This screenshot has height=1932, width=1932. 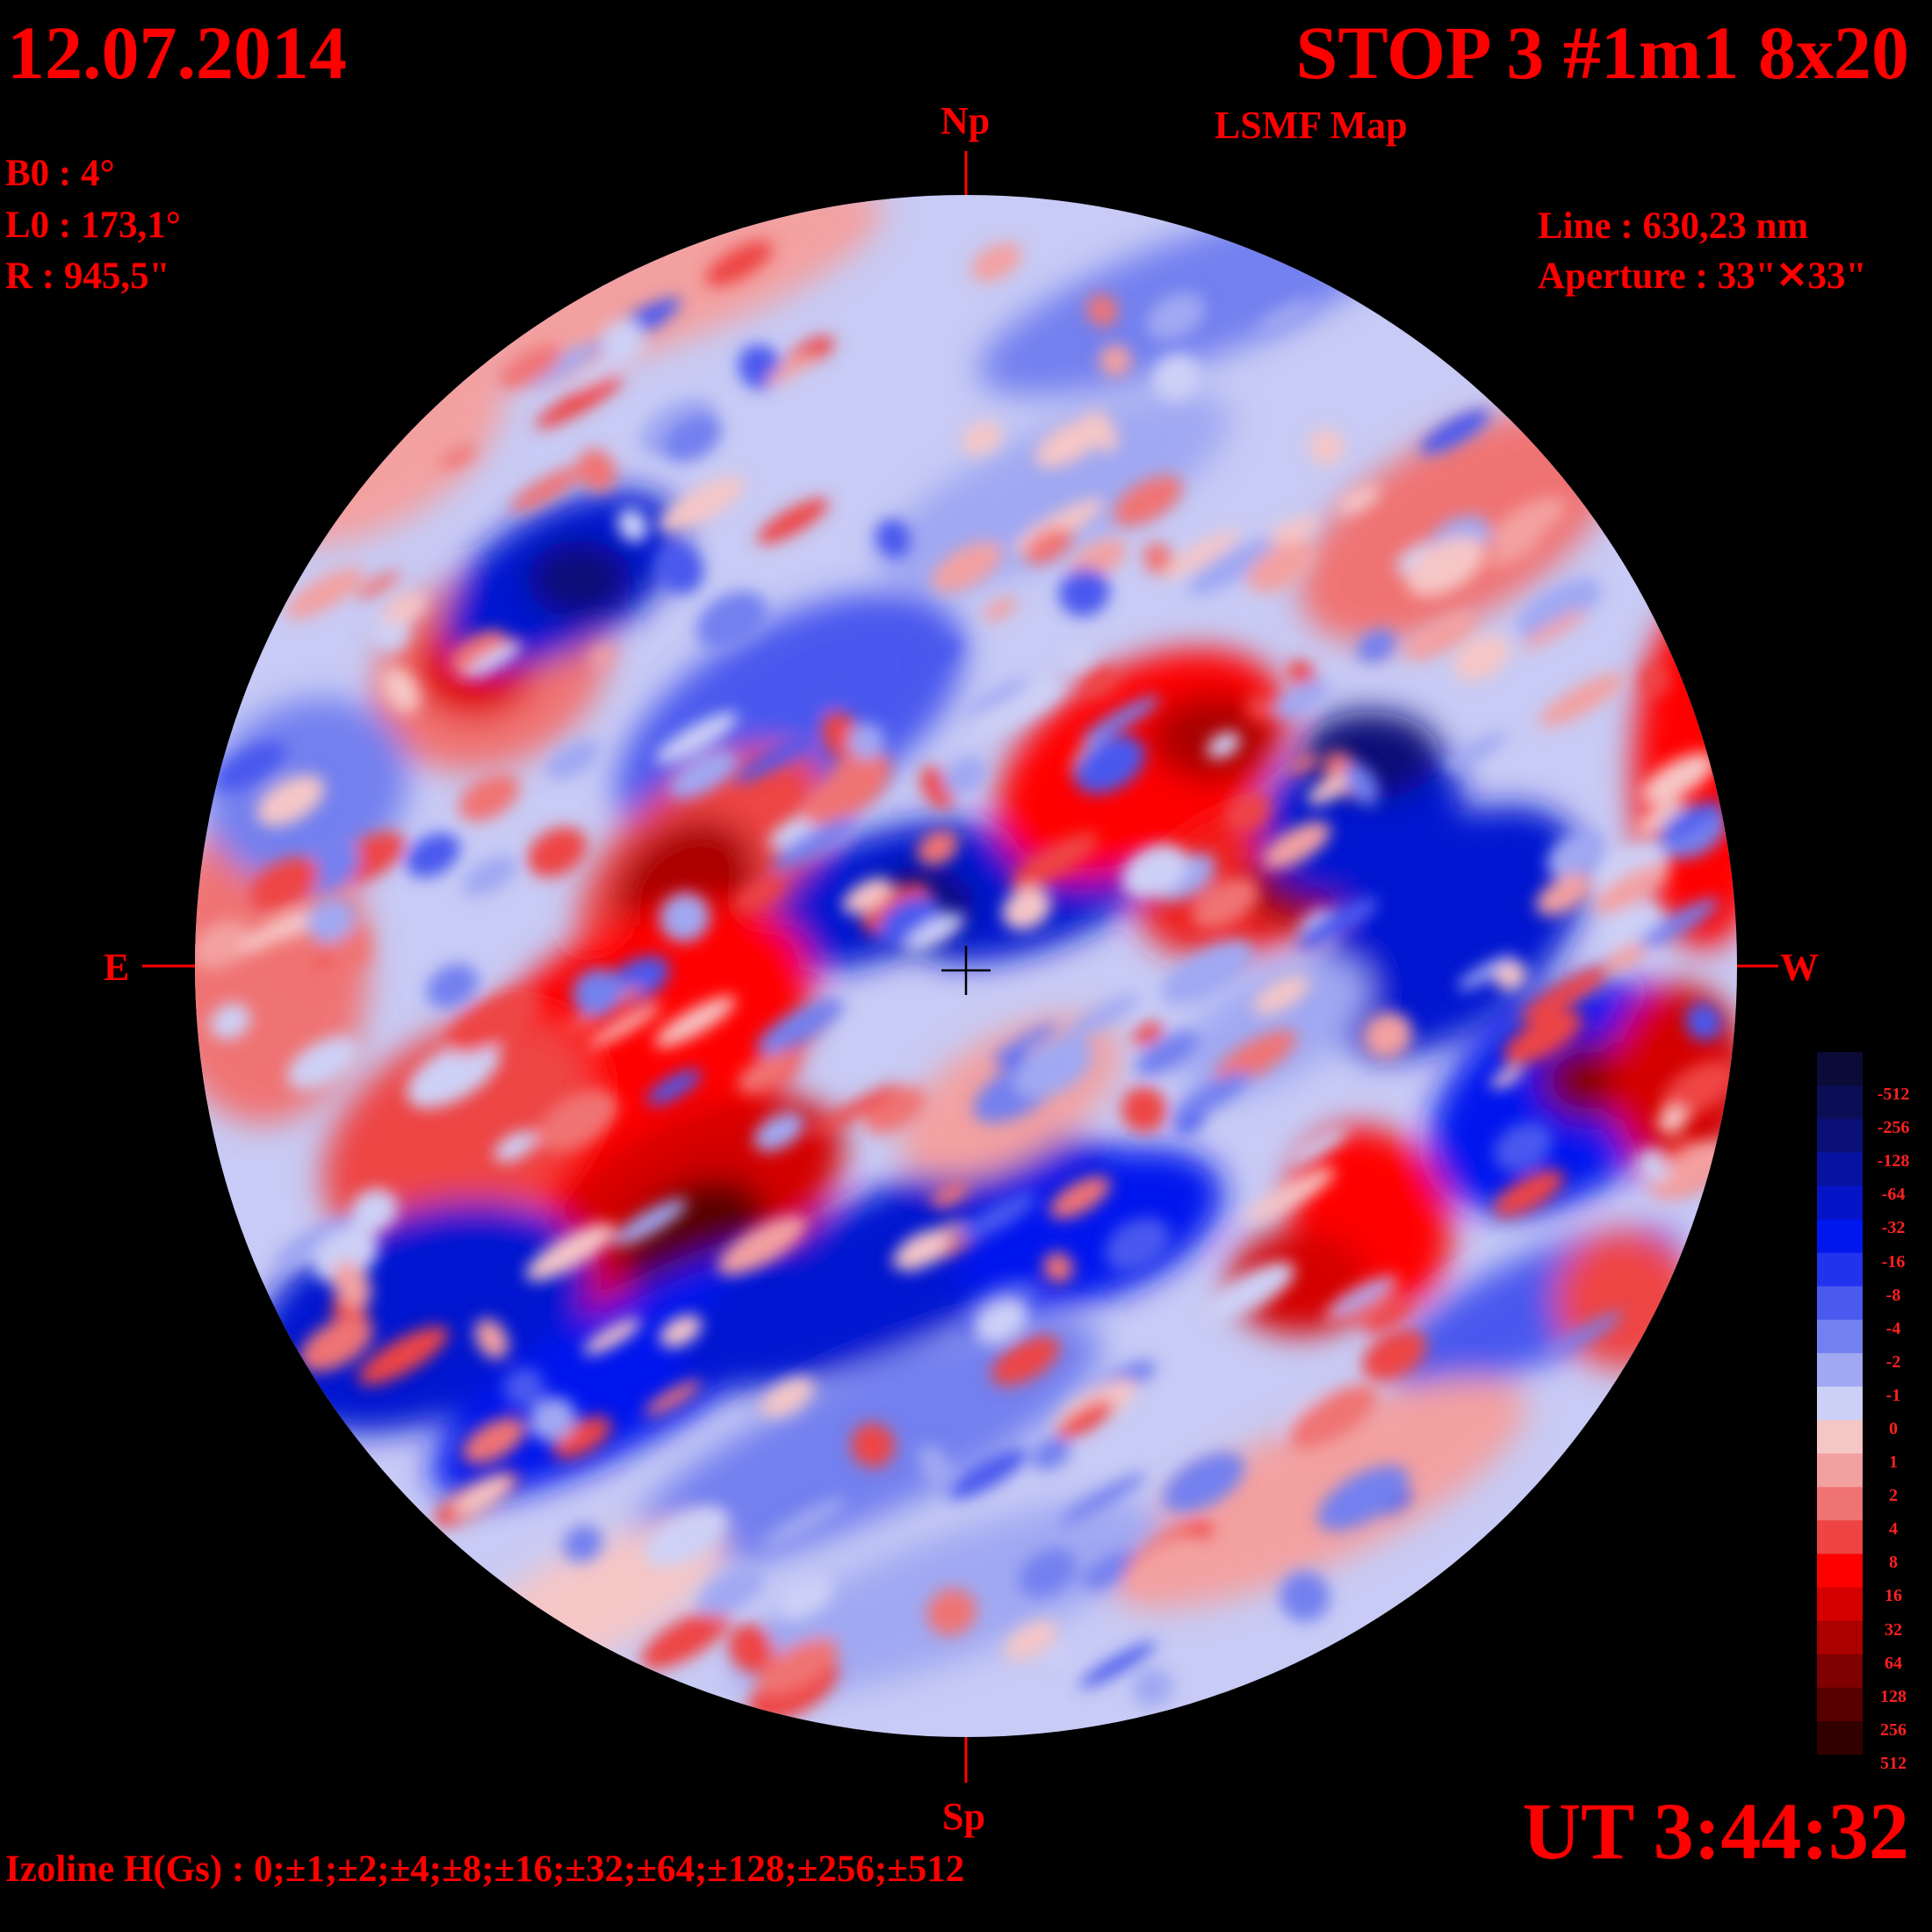 What do you see at coordinates (1893, 1262) in the screenshot?
I see `colorbar-label: -16` at bounding box center [1893, 1262].